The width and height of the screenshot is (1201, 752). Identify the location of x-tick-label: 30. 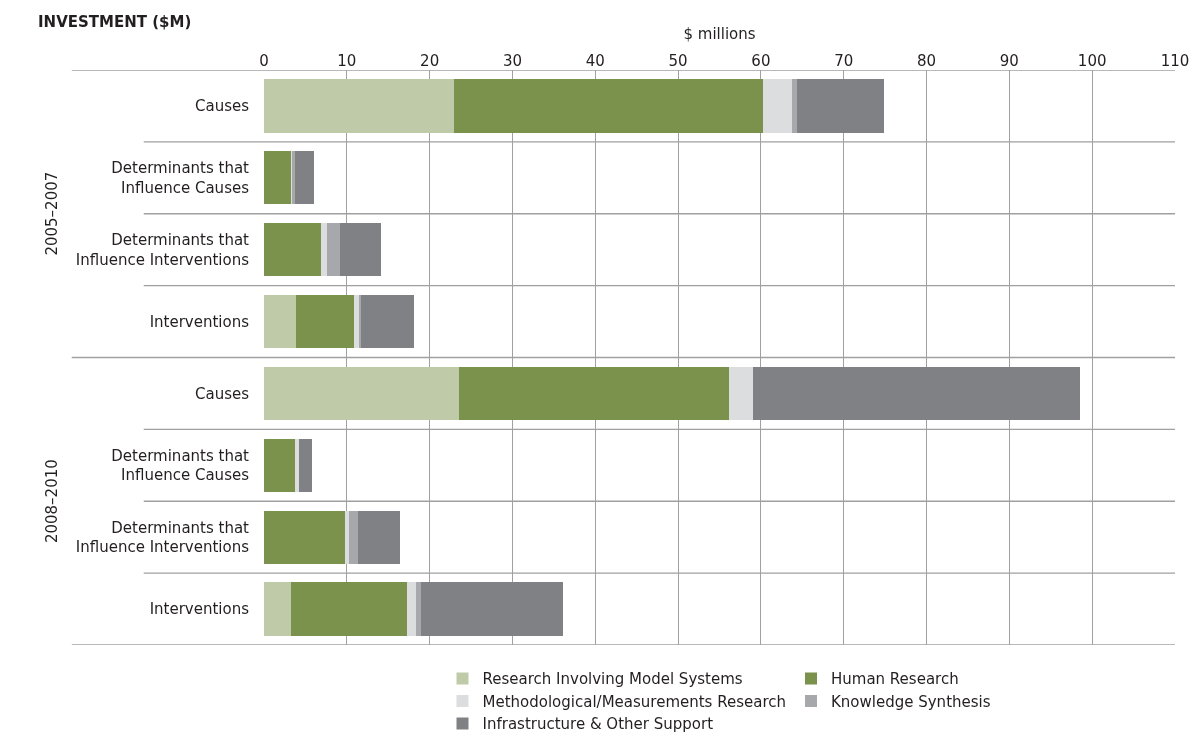
(512, 61).